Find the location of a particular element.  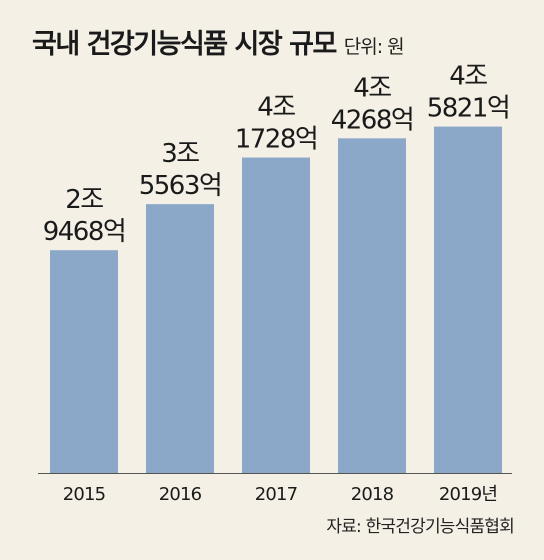

x-tick-2019년: 2019년 is located at coordinates (468, 494).